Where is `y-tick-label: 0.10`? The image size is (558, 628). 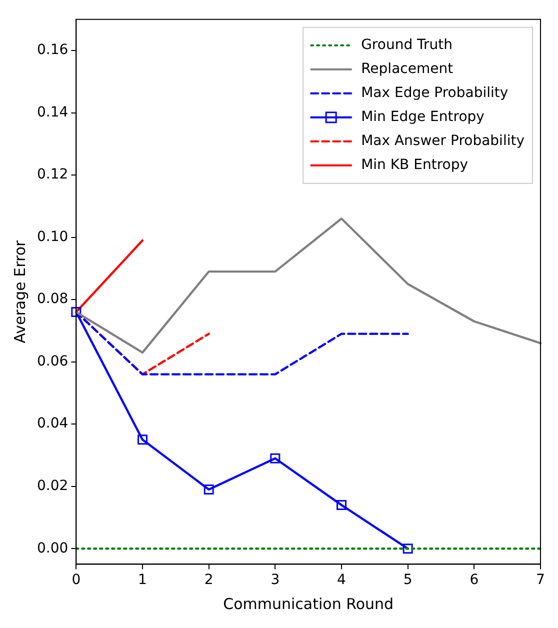
y-tick-label: 0.10 is located at coordinates (52, 236).